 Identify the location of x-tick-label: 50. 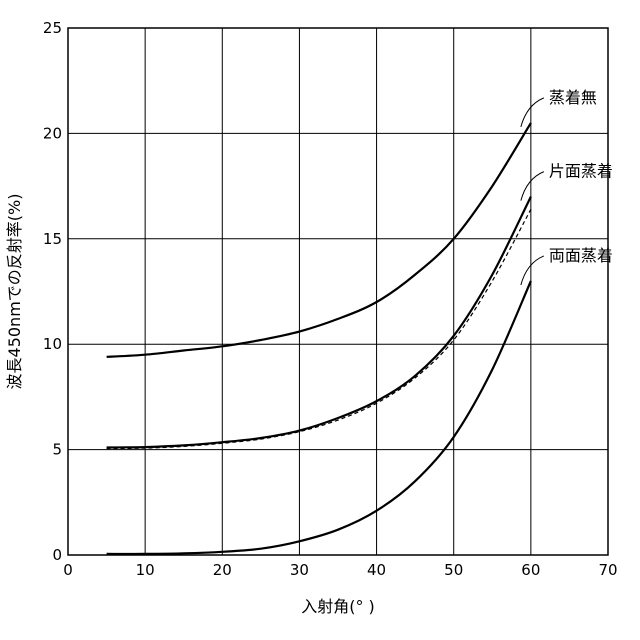
(453, 570).